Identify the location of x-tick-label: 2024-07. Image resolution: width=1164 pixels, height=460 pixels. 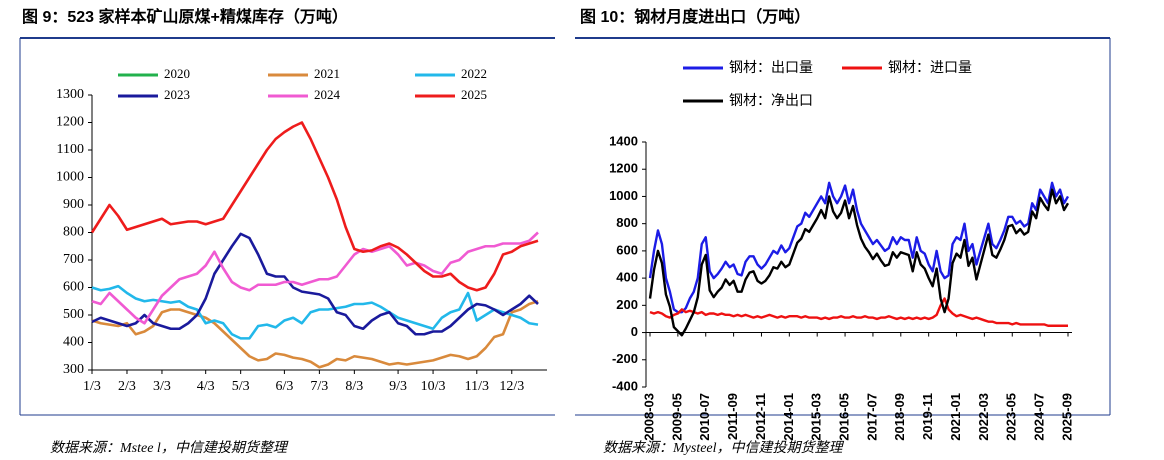
(1039, 417).